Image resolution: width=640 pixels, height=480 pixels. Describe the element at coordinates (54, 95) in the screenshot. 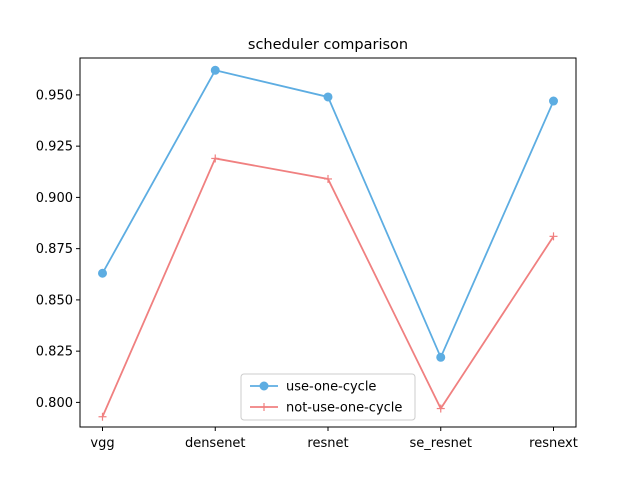

I see `y-tick-label: 0.950` at that location.